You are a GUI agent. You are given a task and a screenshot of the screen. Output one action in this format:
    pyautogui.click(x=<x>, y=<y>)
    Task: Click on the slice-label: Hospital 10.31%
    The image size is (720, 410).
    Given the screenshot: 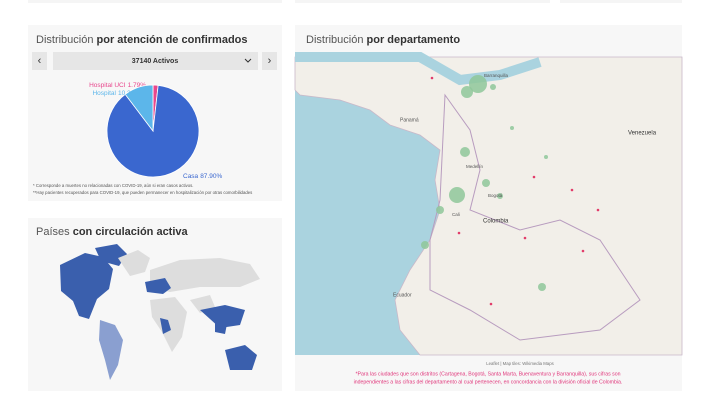 What is the action you would take?
    pyautogui.click(x=116, y=93)
    